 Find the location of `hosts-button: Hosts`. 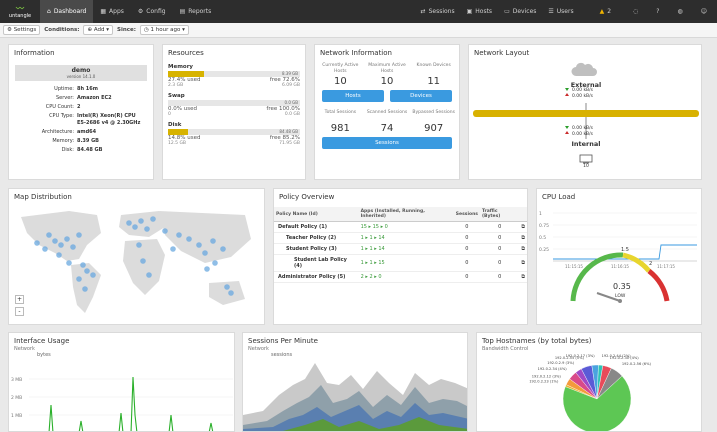

hosts-button: Hosts is located at coordinates (353, 96).